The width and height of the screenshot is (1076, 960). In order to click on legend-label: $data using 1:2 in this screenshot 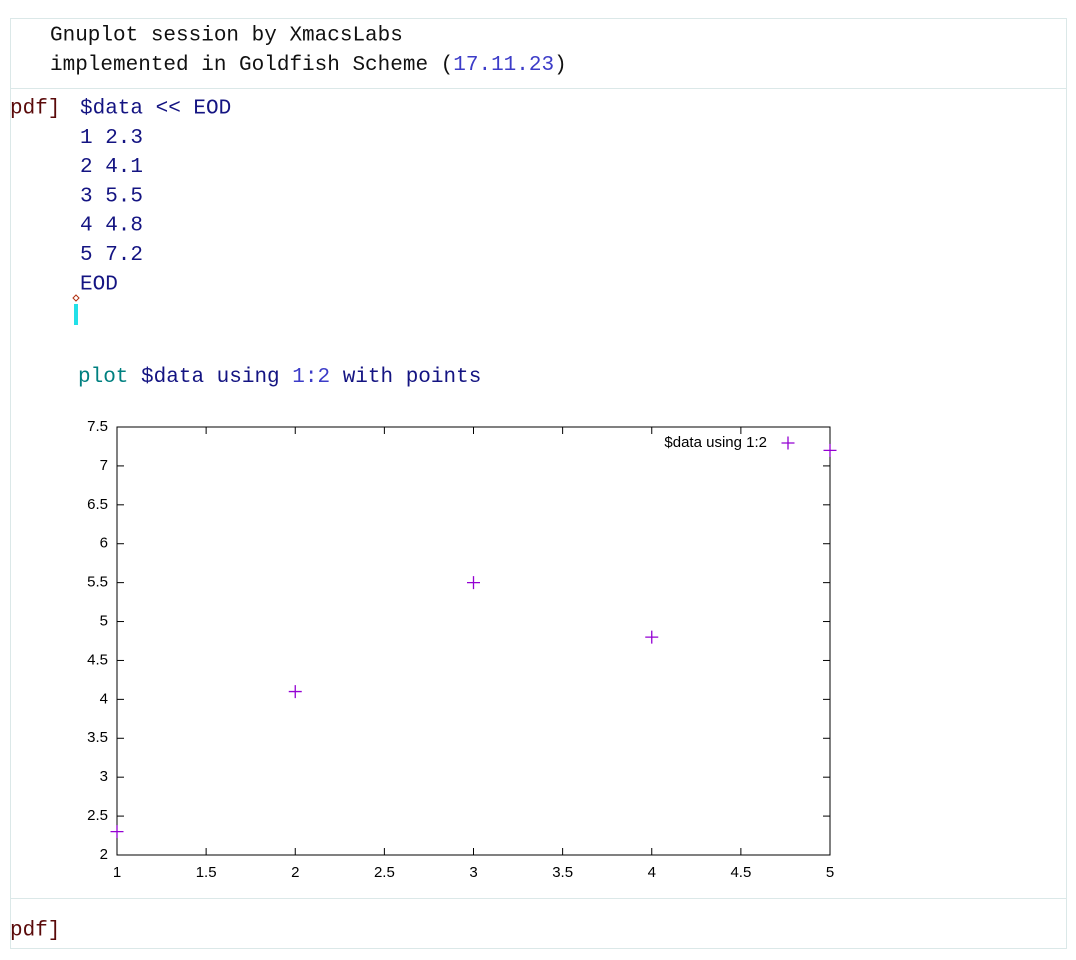, I will do `click(715, 442)`.